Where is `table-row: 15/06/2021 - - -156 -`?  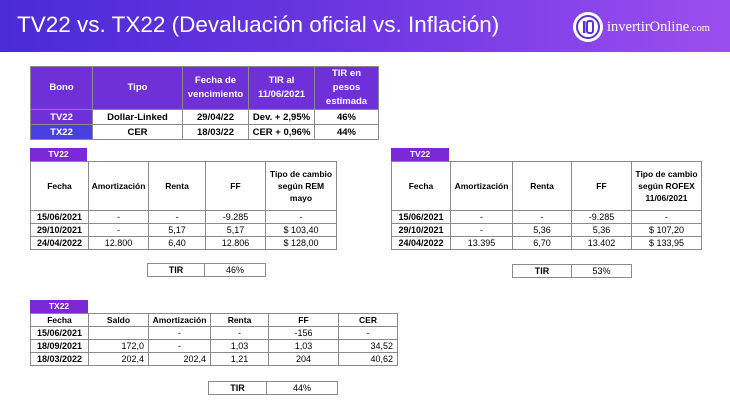
table-row: 15/06/2021 - - -156 - is located at coordinates (214, 333).